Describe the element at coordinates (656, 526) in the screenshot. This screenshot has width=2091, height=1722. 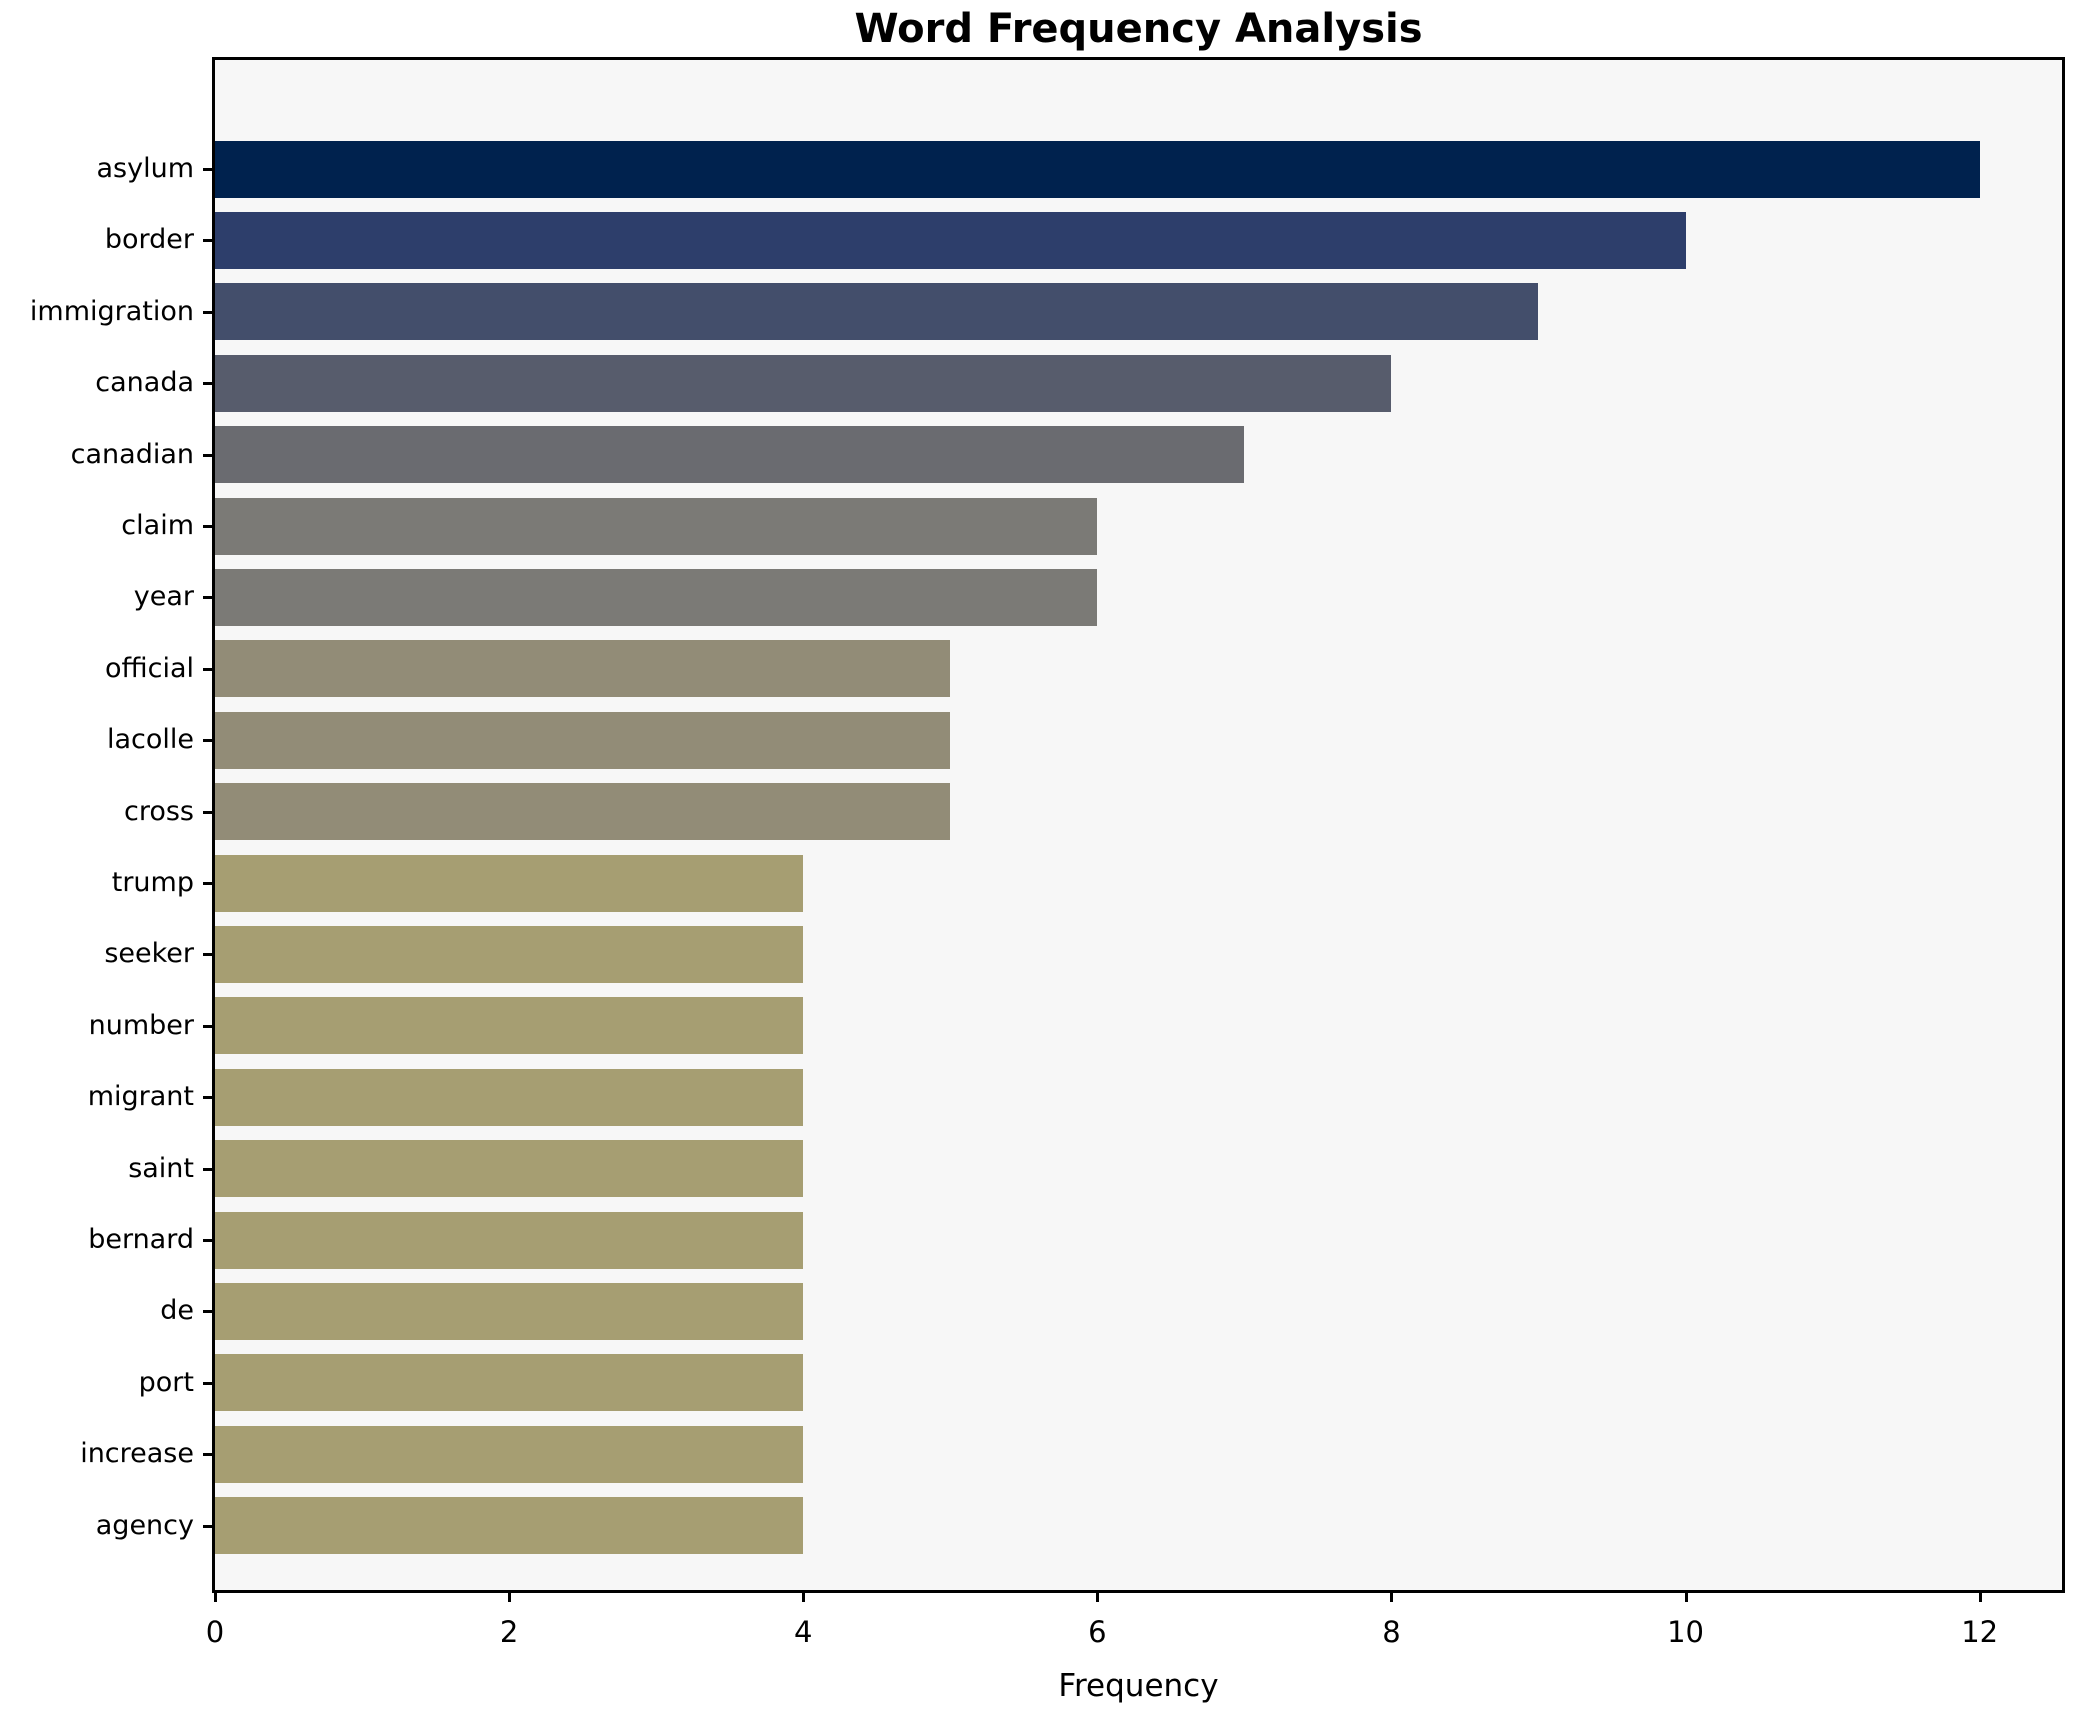
I see `bar-claim` at that location.